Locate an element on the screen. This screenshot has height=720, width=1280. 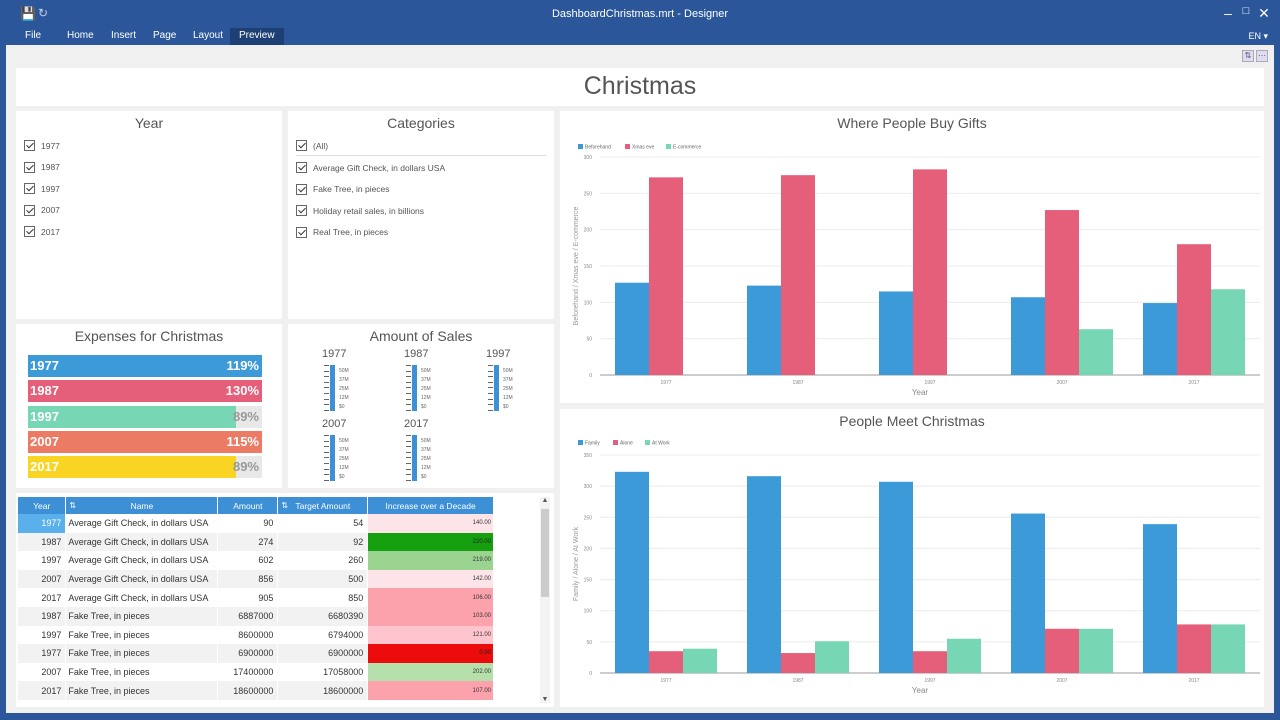
y-tick-label: 150 is located at coordinates (588, 581).